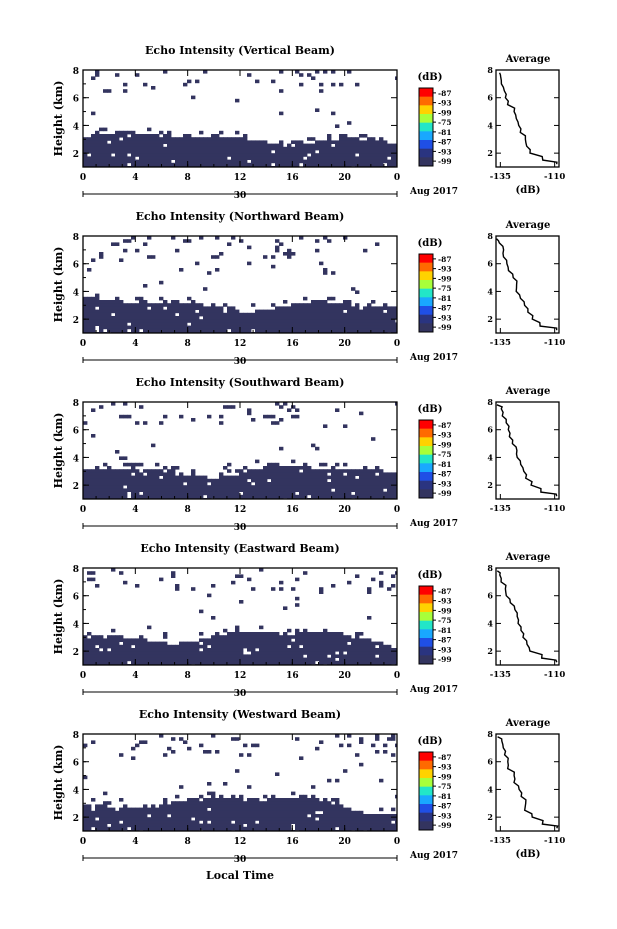 The width and height of the screenshot is (617, 929). What do you see at coordinates (83, 676) in the screenshot?
I see `x-tick-label: 0` at bounding box center [83, 676].